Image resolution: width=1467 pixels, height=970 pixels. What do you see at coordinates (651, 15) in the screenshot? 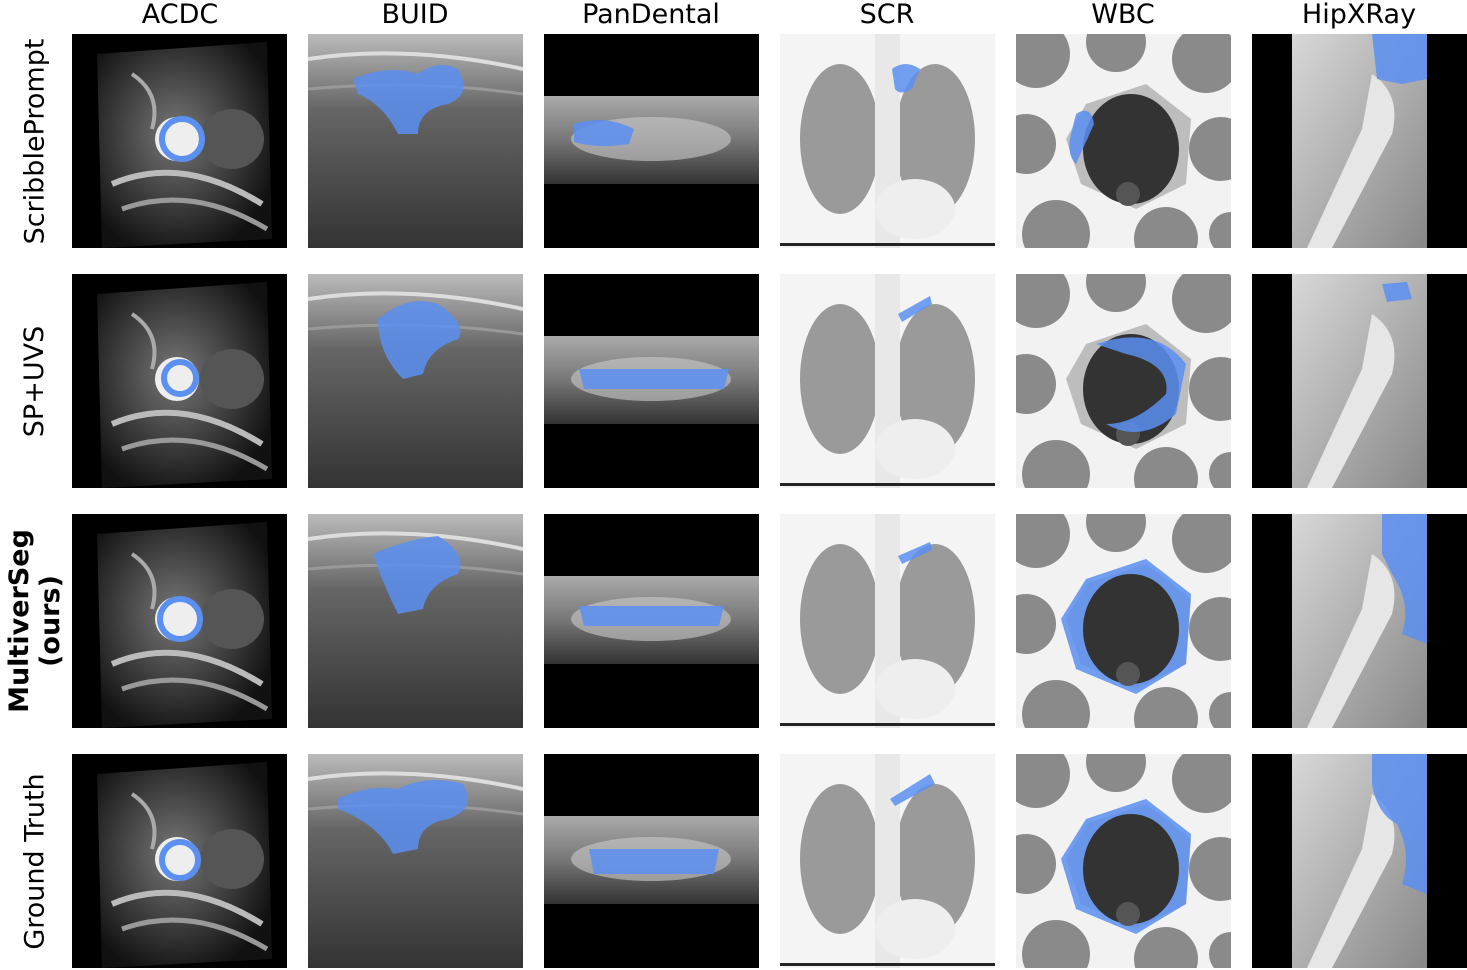
I see `column-title-pandental: PanDental` at bounding box center [651, 15].